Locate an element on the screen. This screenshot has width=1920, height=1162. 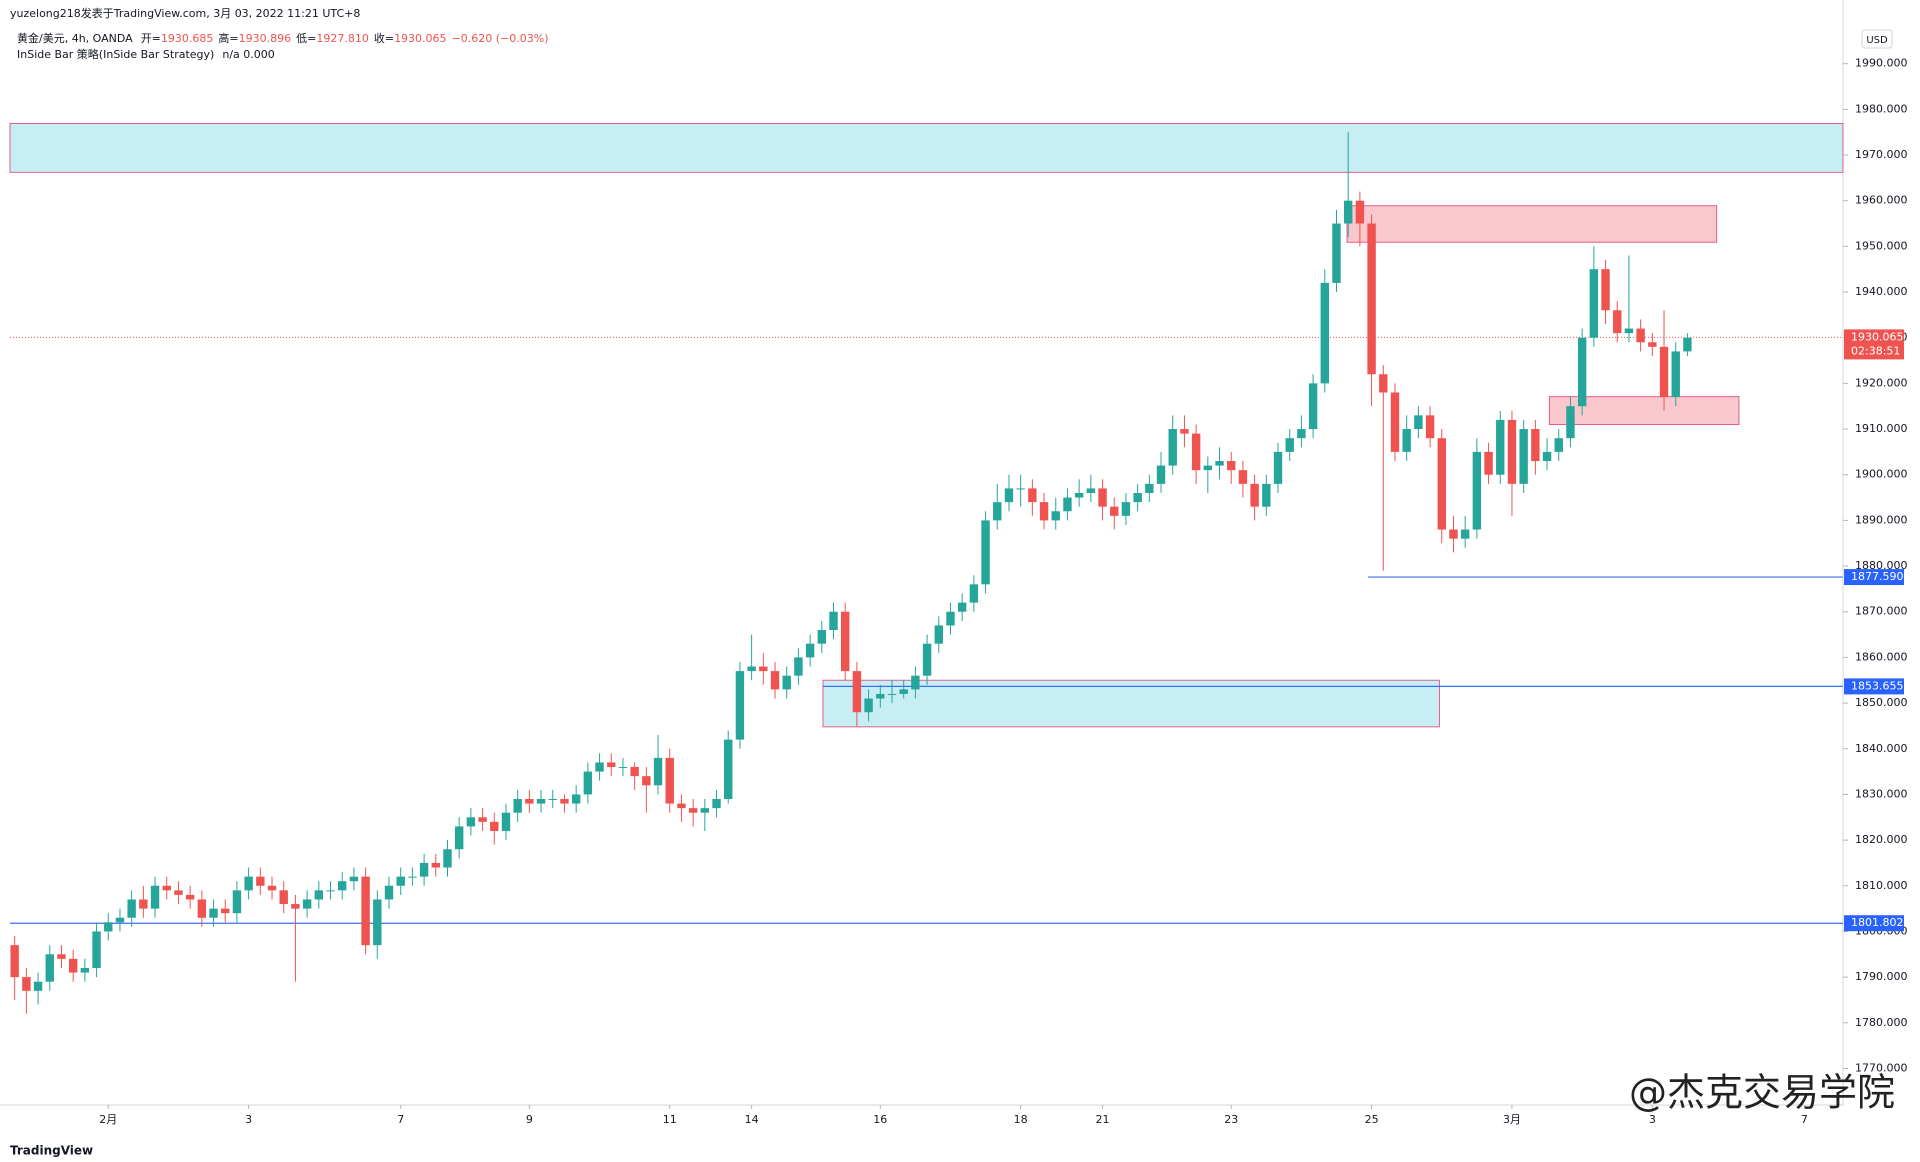
ohlc-label: 高= is located at coordinates (228, 38).